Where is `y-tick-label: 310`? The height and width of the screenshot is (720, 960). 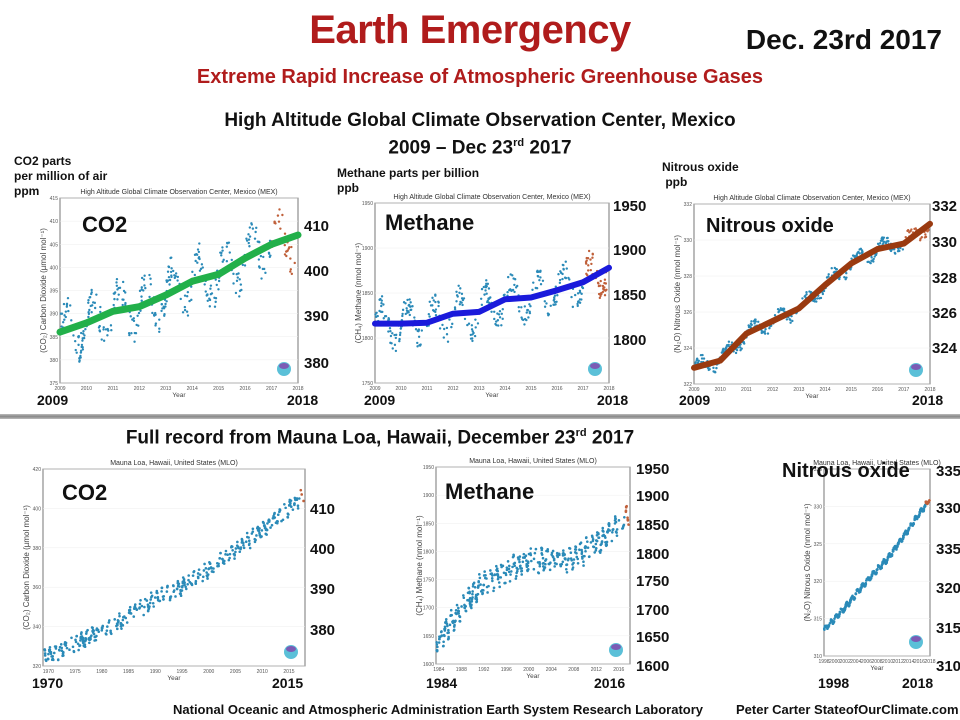 y-tick-label: 310 is located at coordinates (818, 657).